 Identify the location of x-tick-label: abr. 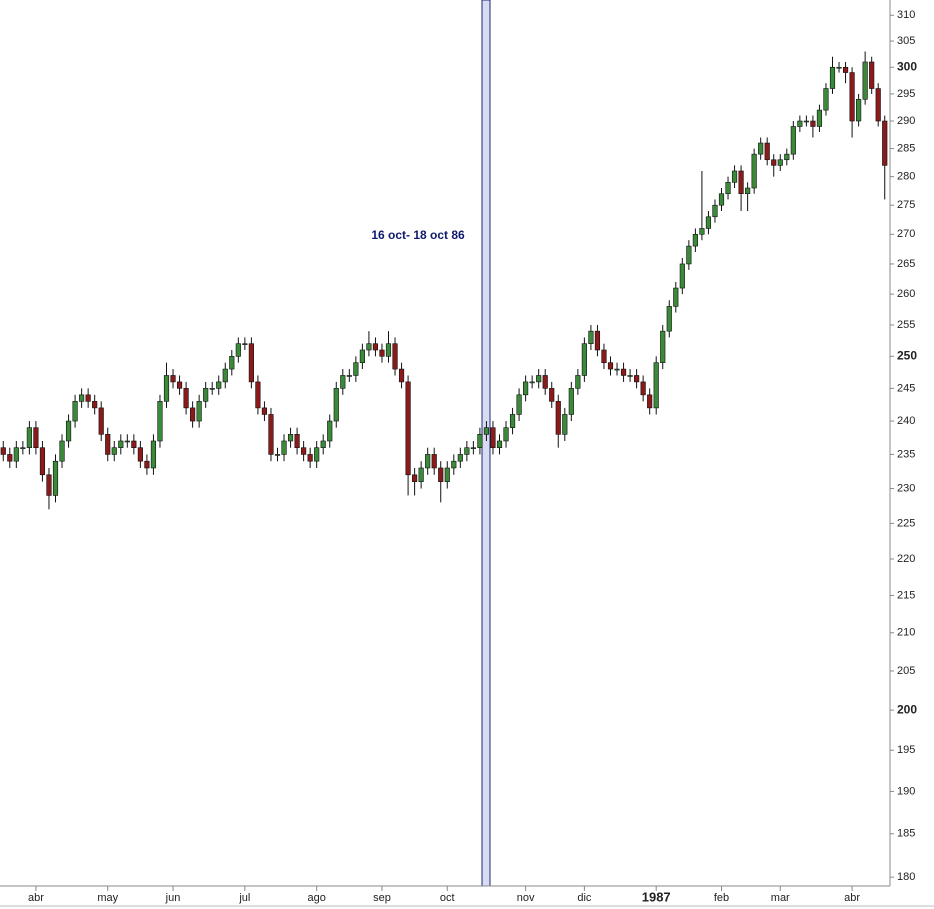
(852, 898).